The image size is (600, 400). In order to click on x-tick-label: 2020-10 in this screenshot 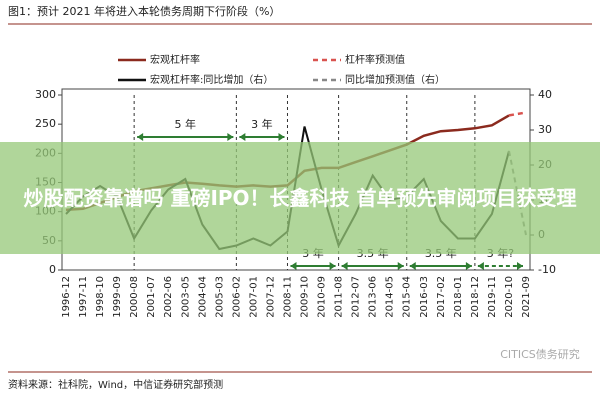, I will do `click(509, 297)`.